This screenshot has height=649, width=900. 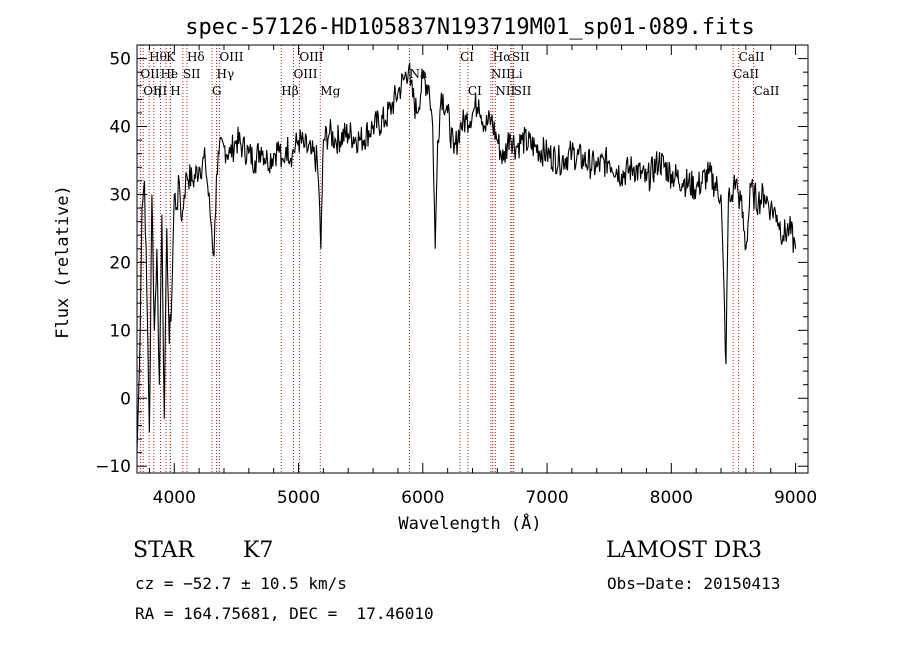 I want to click on spectral-line-label: He, so click(x=169, y=74).